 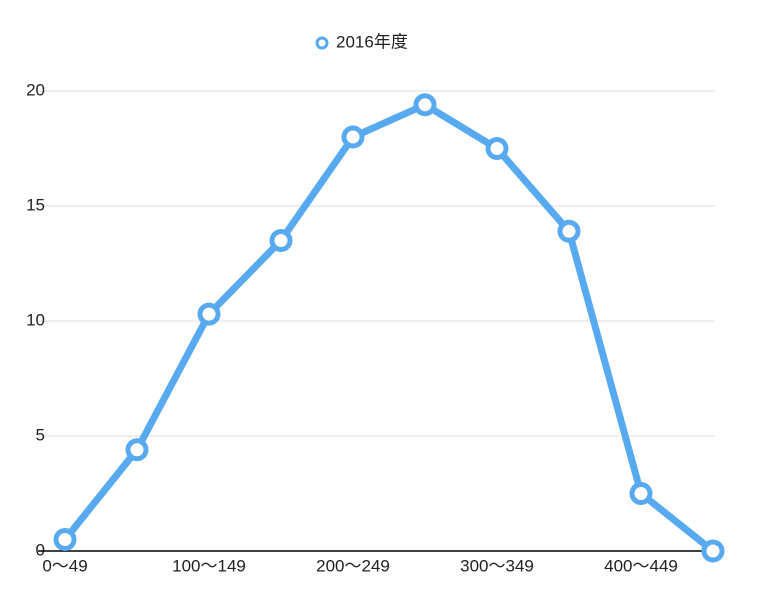 What do you see at coordinates (209, 565) in the screenshot?
I see `x-tick-label: 100〜149` at bounding box center [209, 565].